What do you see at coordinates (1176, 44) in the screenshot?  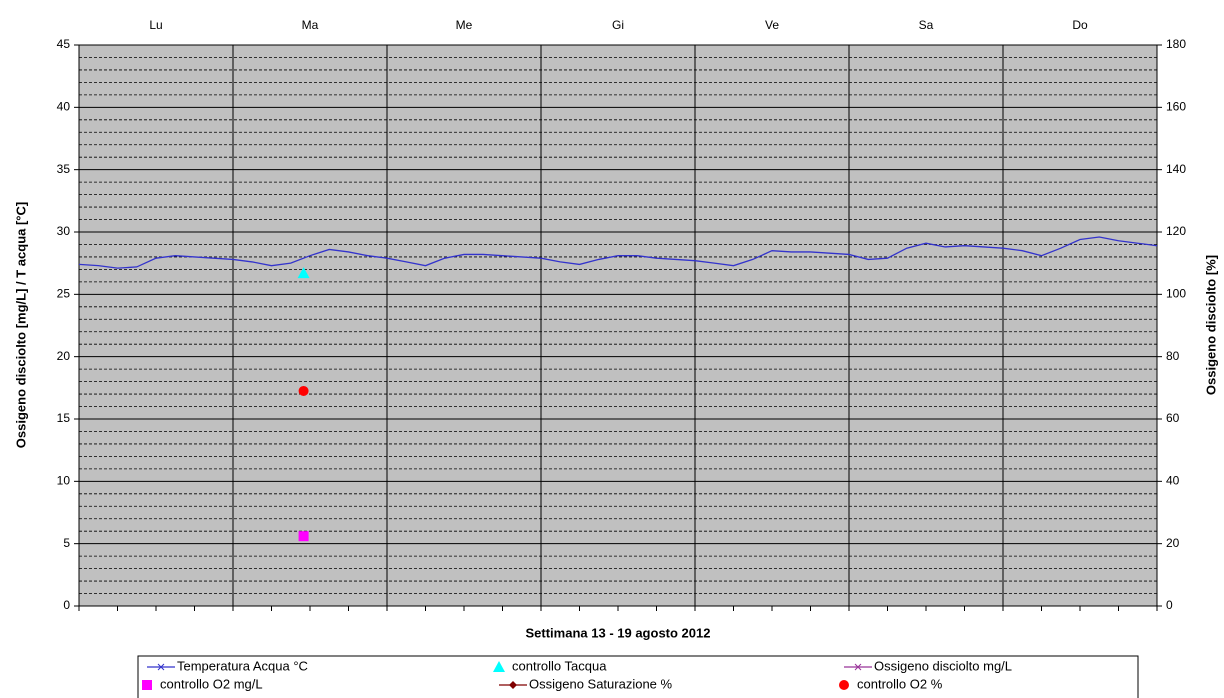 I see `y2-tick-label: 180` at bounding box center [1176, 44].